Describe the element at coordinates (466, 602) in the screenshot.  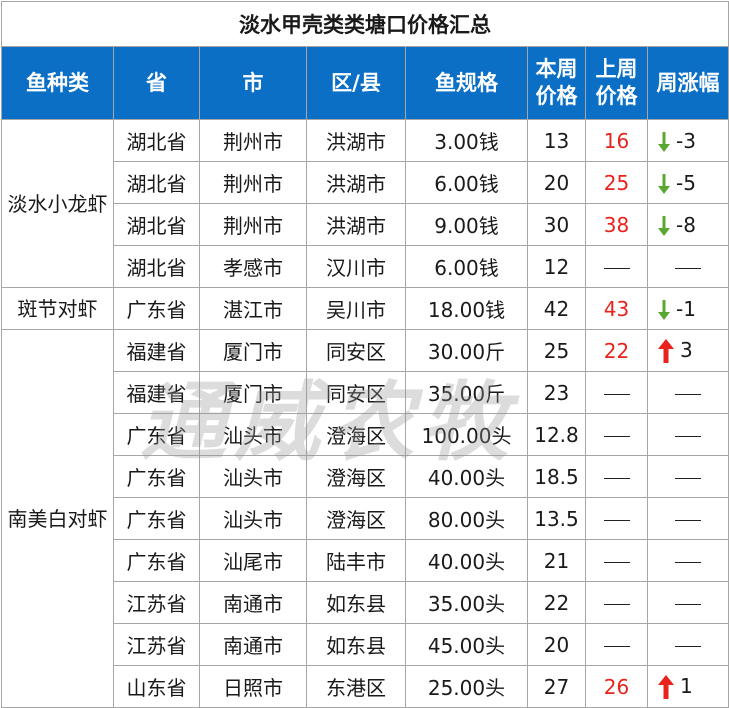
I see `spec-cell: 35.00头` at that location.